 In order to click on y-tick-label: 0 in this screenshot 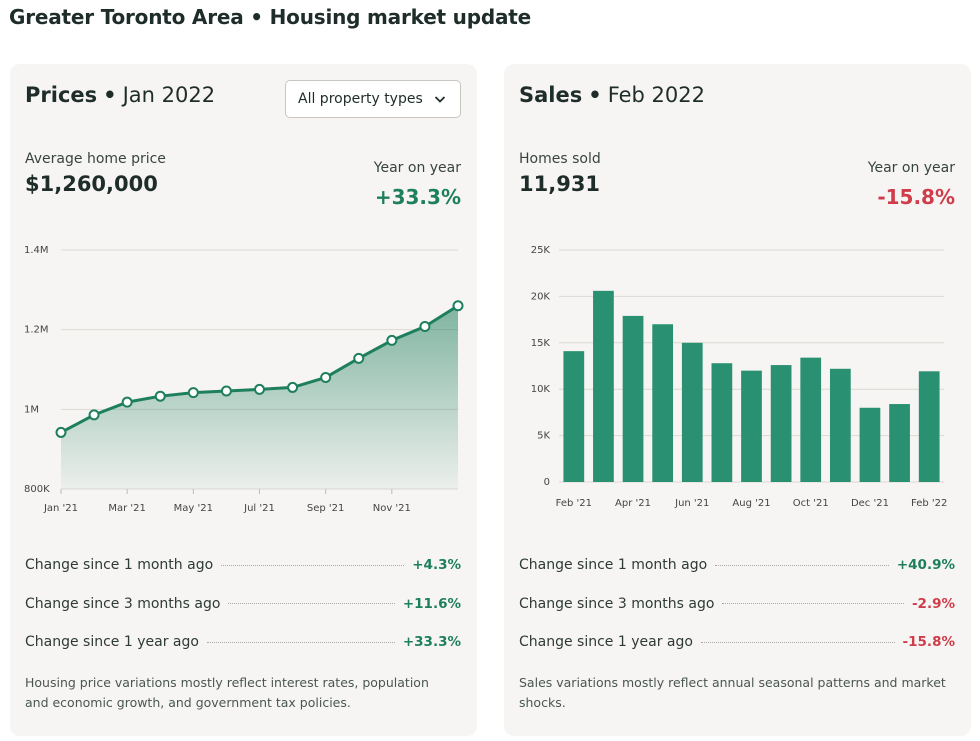, I will do `click(547, 482)`.